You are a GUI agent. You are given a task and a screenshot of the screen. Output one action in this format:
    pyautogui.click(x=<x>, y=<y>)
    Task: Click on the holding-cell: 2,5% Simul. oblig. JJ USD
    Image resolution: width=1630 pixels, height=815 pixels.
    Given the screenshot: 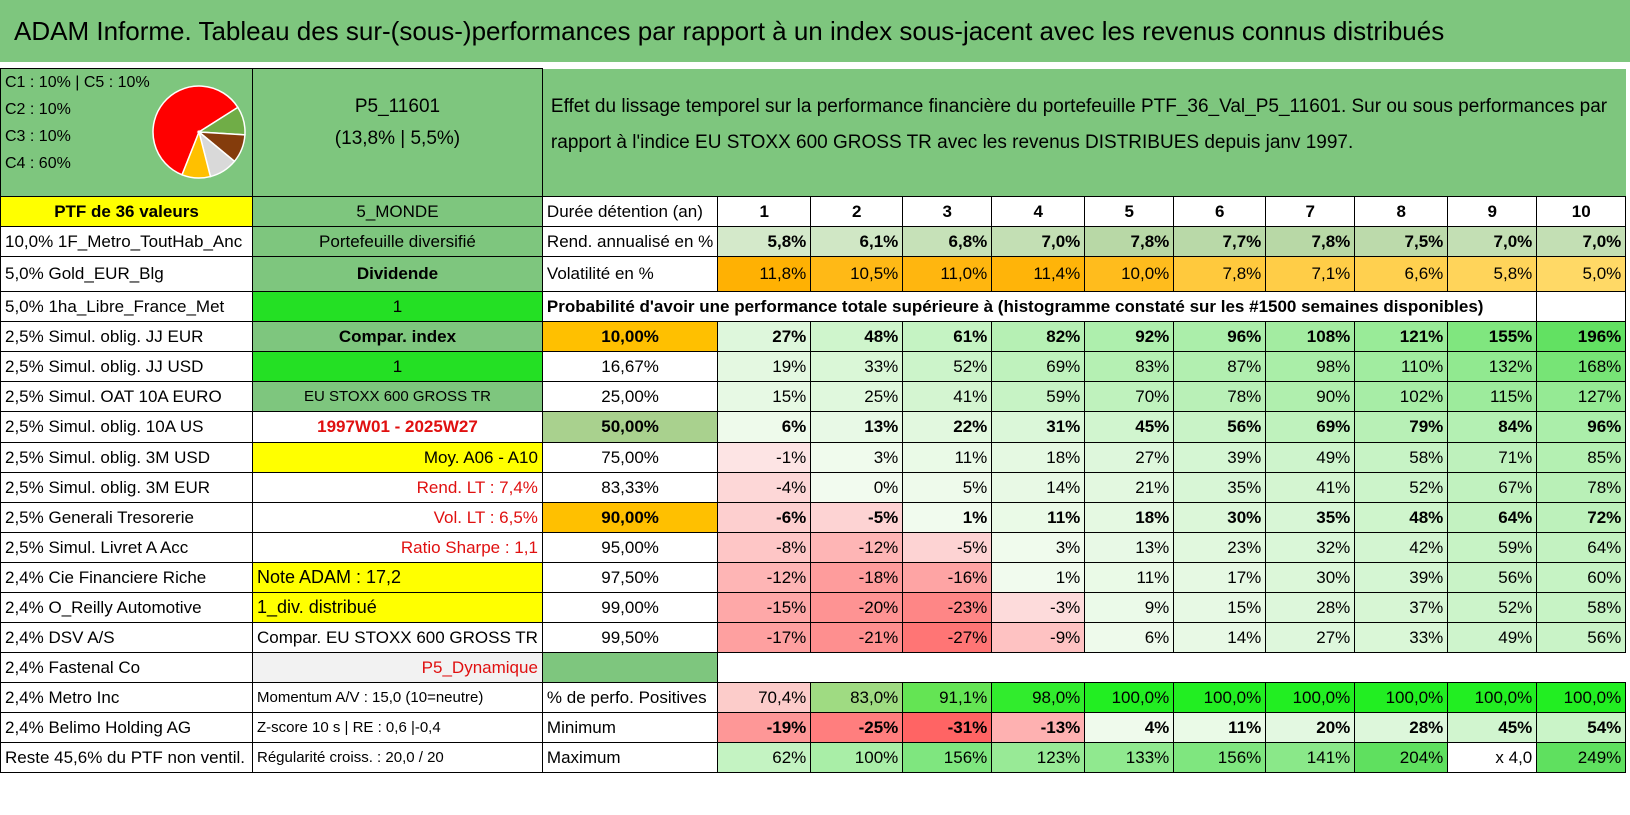 What is the action you would take?
    pyautogui.click(x=126, y=366)
    